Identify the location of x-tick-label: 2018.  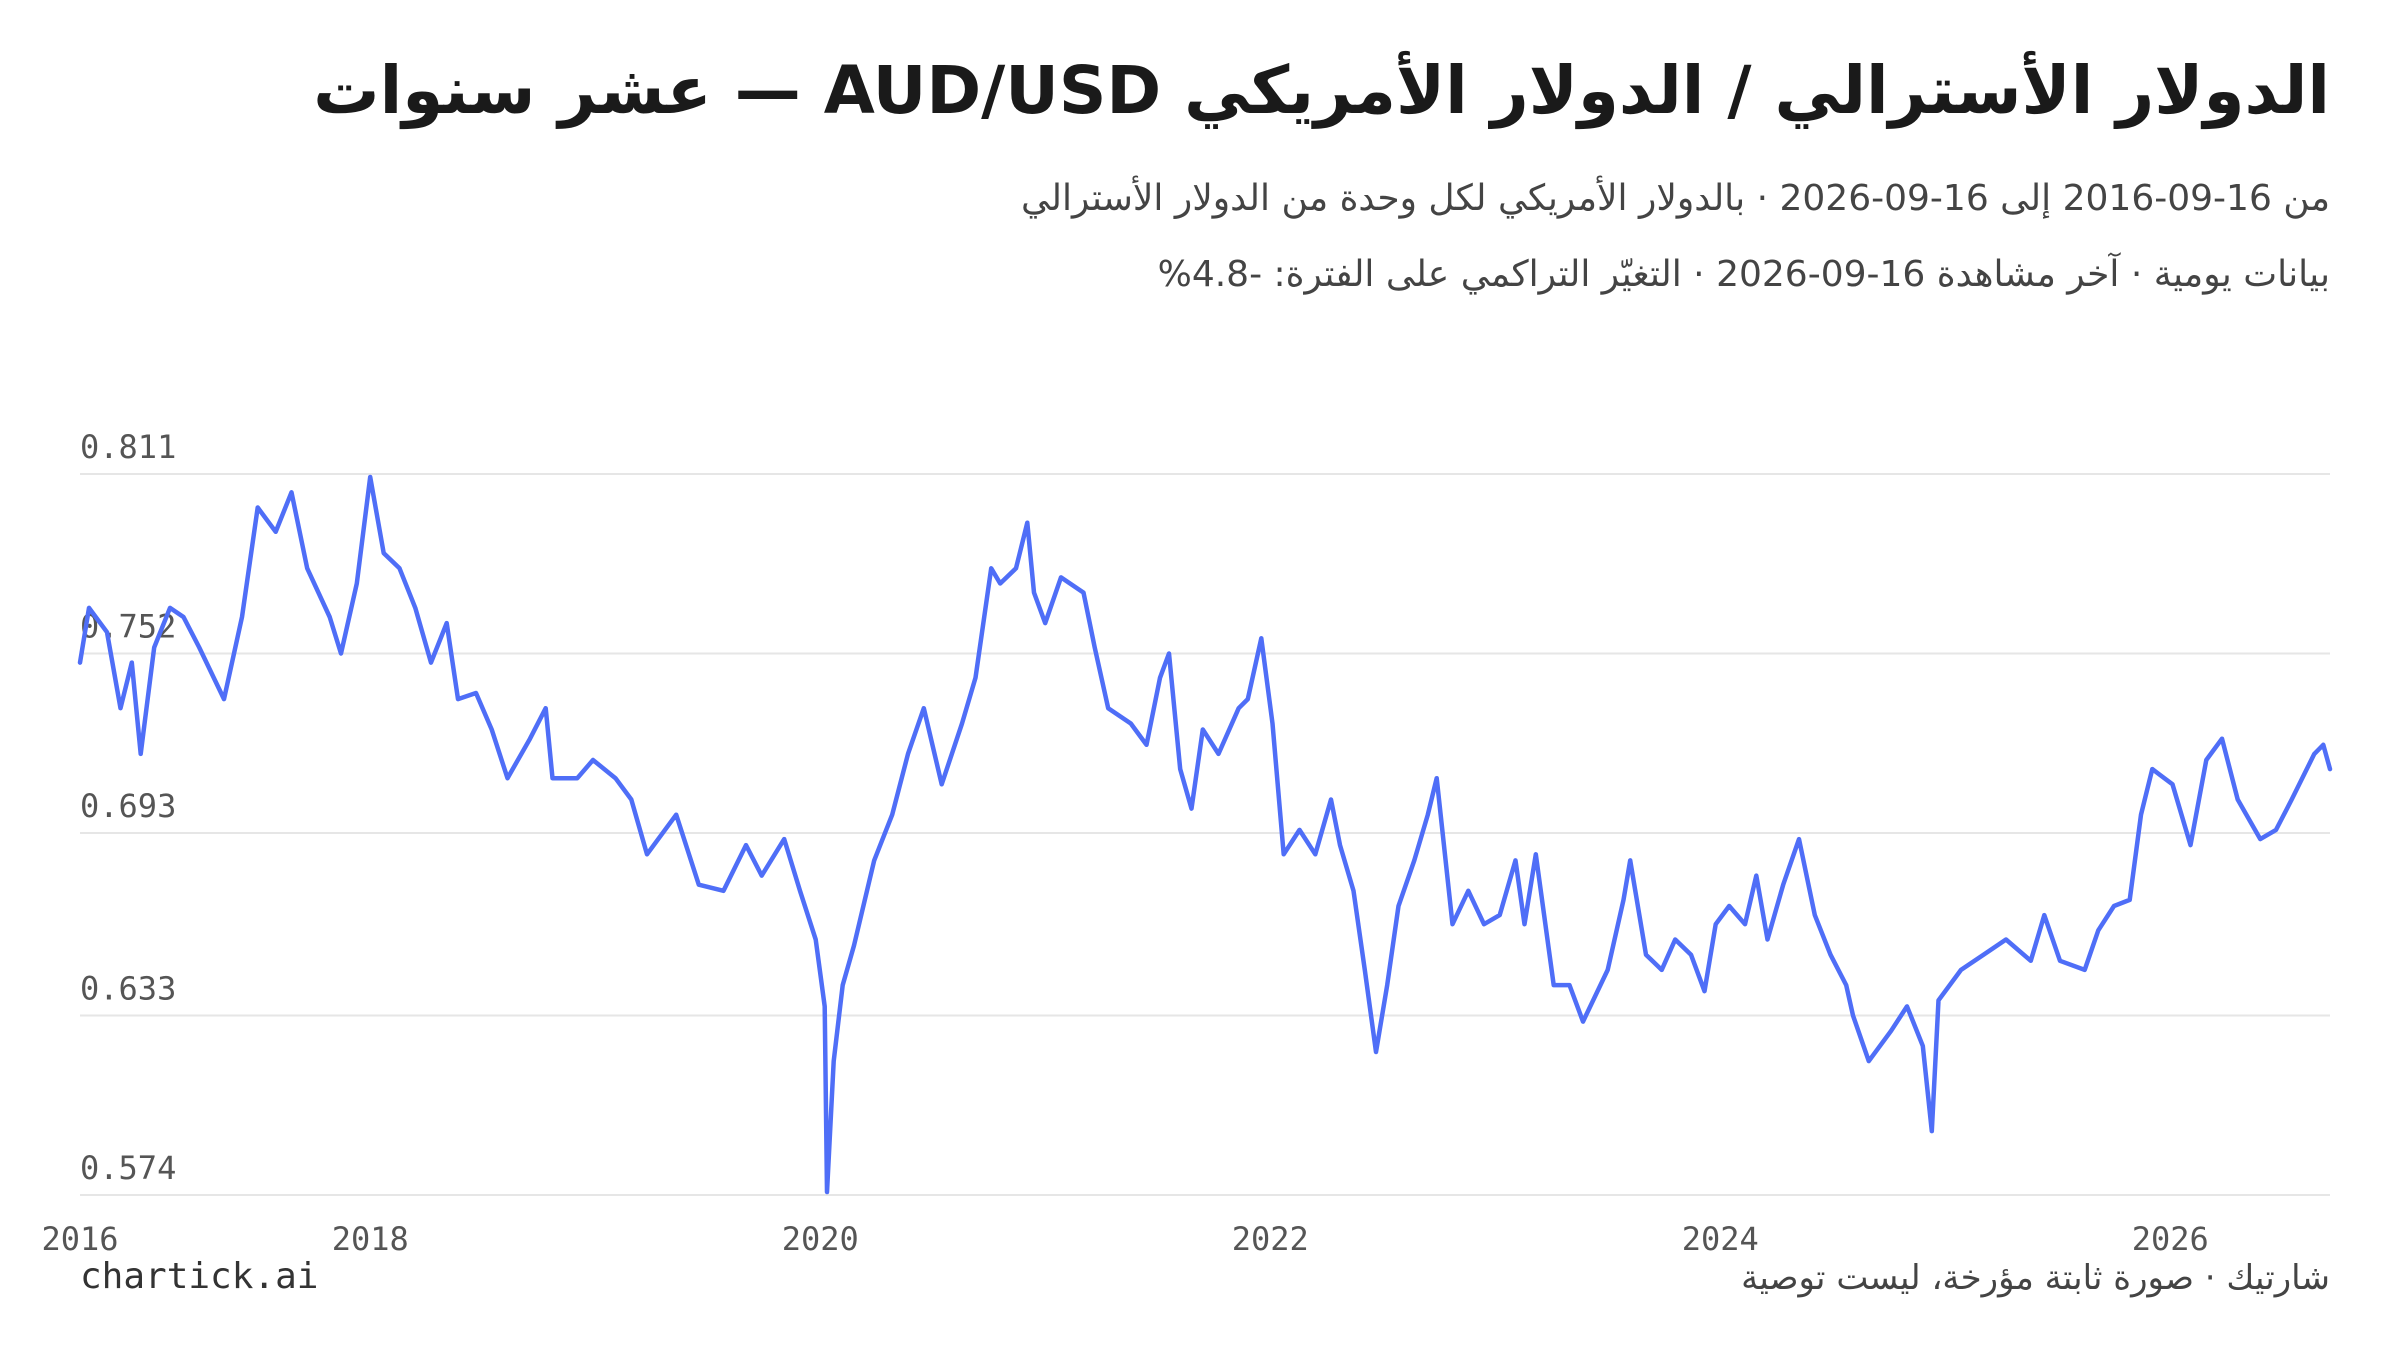
(370, 1239).